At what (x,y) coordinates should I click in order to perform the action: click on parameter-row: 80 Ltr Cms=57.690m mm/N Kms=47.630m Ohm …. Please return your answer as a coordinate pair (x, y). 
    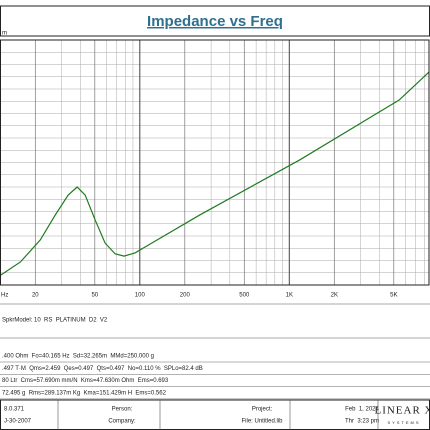
    Looking at the image, I should click on (85, 381).